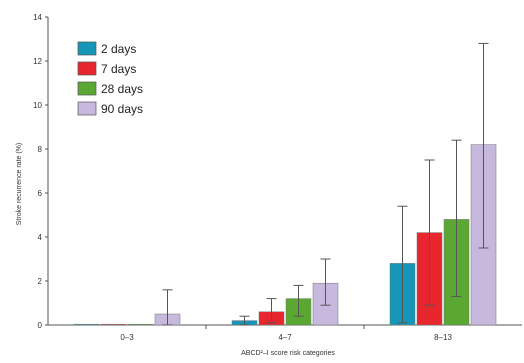 Image resolution: width=524 pixels, height=363 pixels. I want to click on x-axis-label: ABCD²–I score risk categories, so click(288, 353).